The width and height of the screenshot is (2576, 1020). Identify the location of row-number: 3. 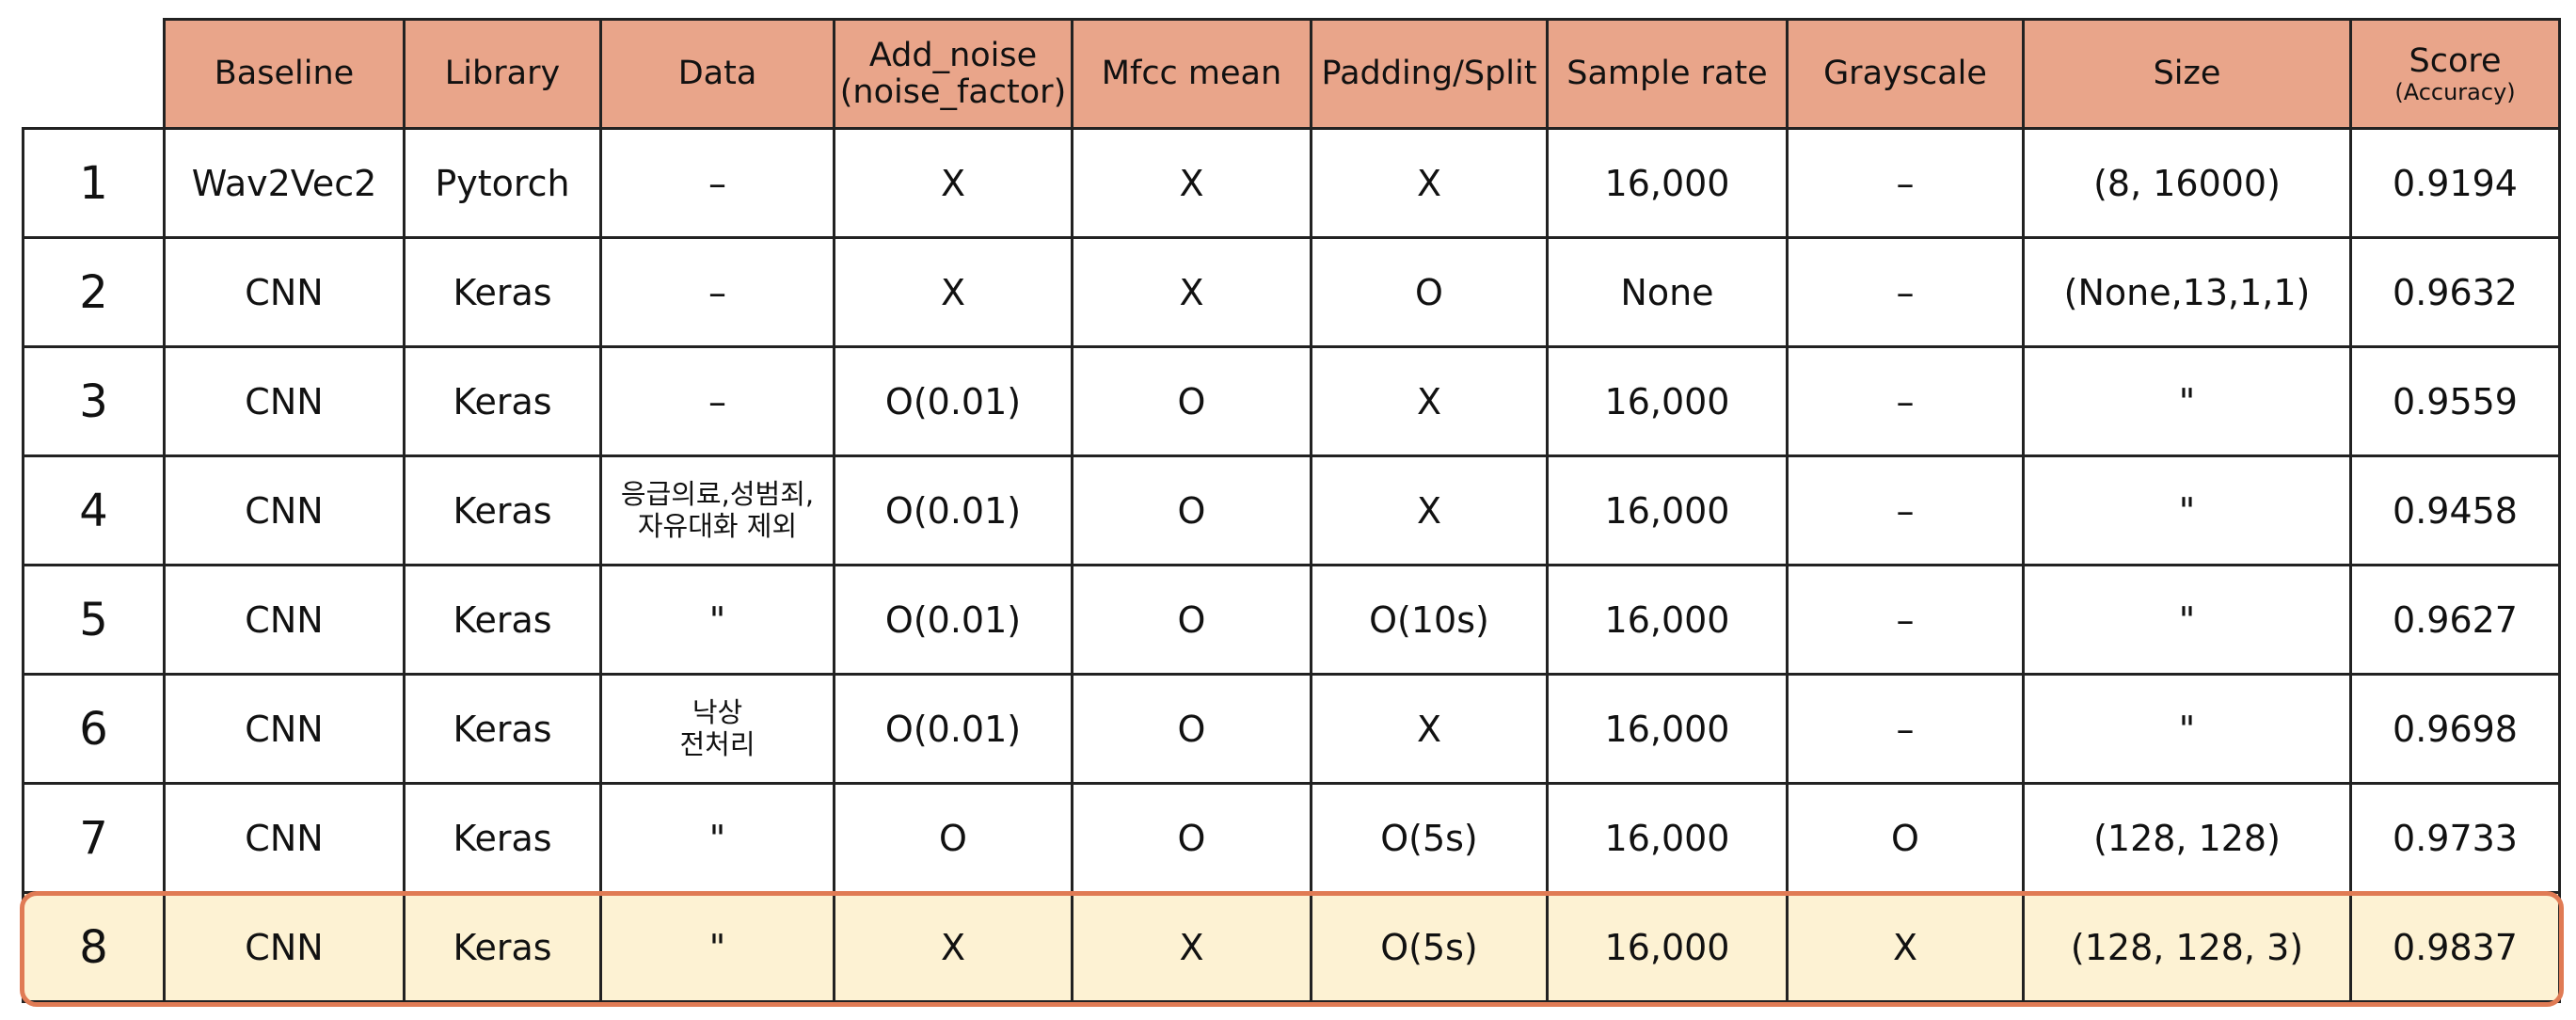
(94, 401).